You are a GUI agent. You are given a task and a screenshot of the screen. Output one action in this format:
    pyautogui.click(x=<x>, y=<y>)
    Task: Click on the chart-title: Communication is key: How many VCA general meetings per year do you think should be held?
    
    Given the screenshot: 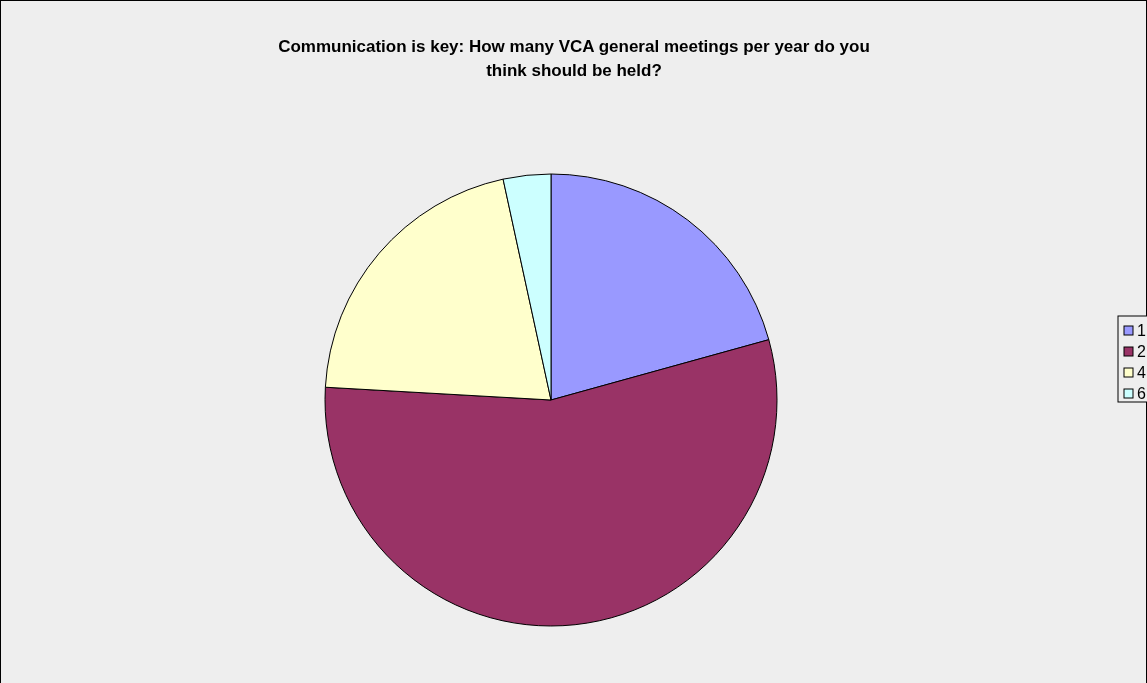 What is the action you would take?
    pyautogui.click(x=574, y=58)
    